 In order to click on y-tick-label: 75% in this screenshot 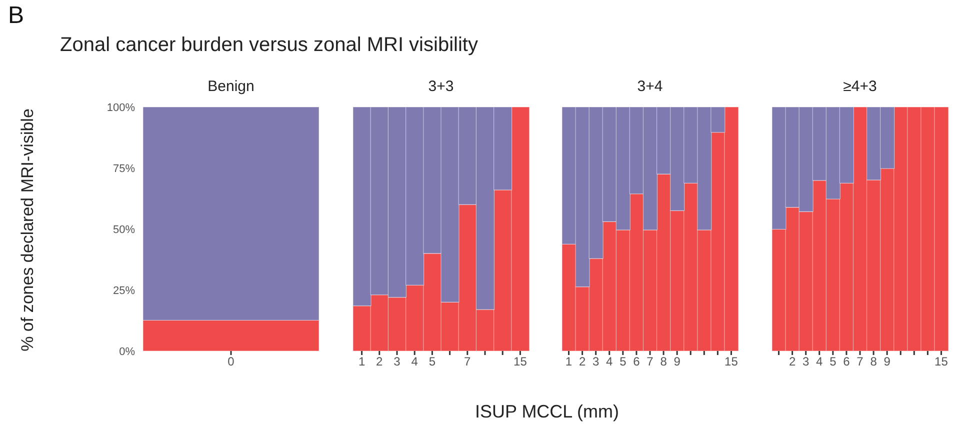, I will do `click(124, 168)`.